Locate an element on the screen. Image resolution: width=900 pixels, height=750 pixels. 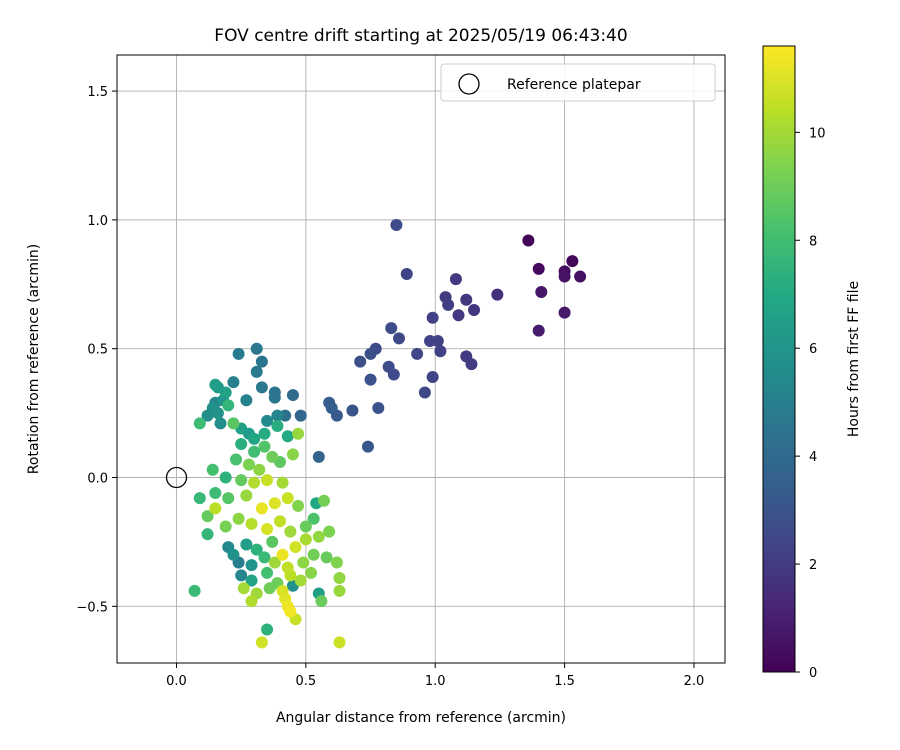
legend-box is located at coordinates (578, 82).